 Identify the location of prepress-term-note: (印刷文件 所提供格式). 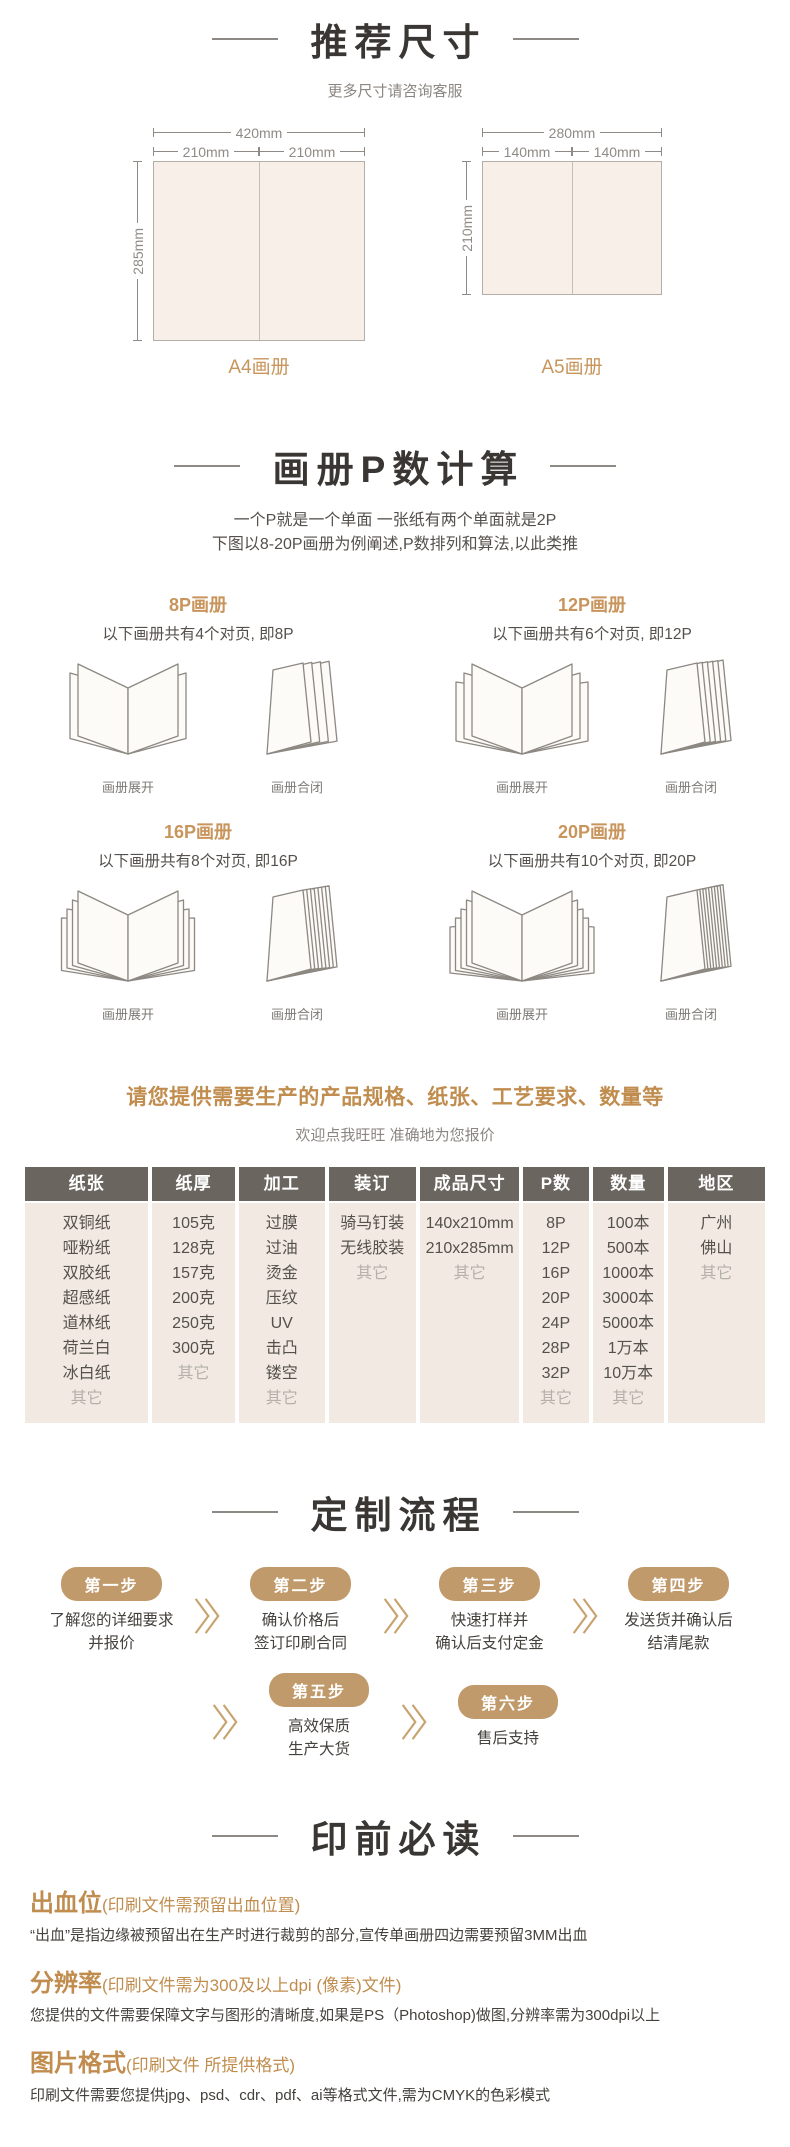
(211, 2065).